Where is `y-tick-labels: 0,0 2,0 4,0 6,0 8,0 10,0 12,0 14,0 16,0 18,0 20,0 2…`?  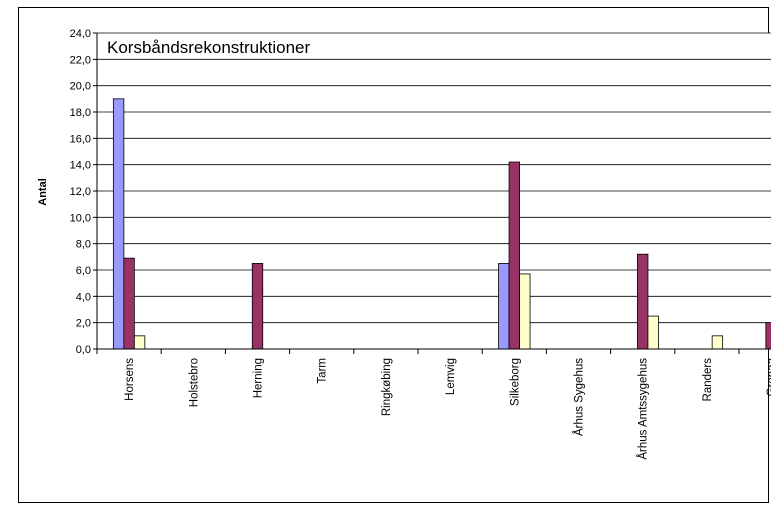 y-tick-labels: 0,0 2,0 4,0 6,0 8,0 10,0 12,0 14,0 16,0 18,0 20,0 2… is located at coordinates (80, 192).